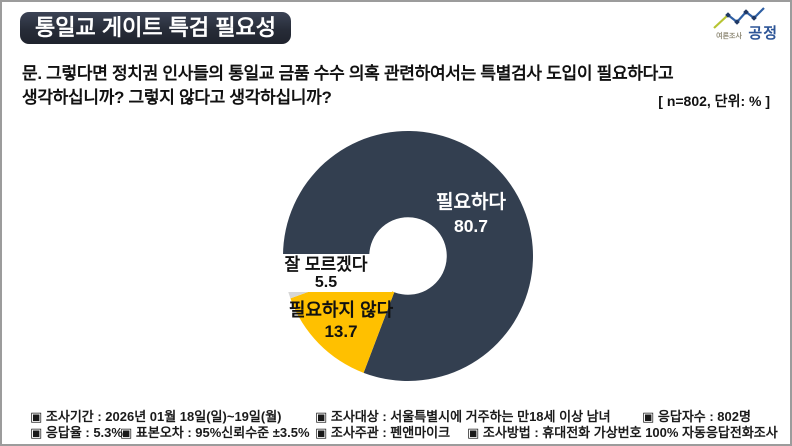 This screenshot has height=446, width=792. Describe the element at coordinates (156, 416) in the screenshot. I see `footer-survey-period: ▣ 조사기간 : 2026년 01월 18일(일)~19일(월)` at that location.